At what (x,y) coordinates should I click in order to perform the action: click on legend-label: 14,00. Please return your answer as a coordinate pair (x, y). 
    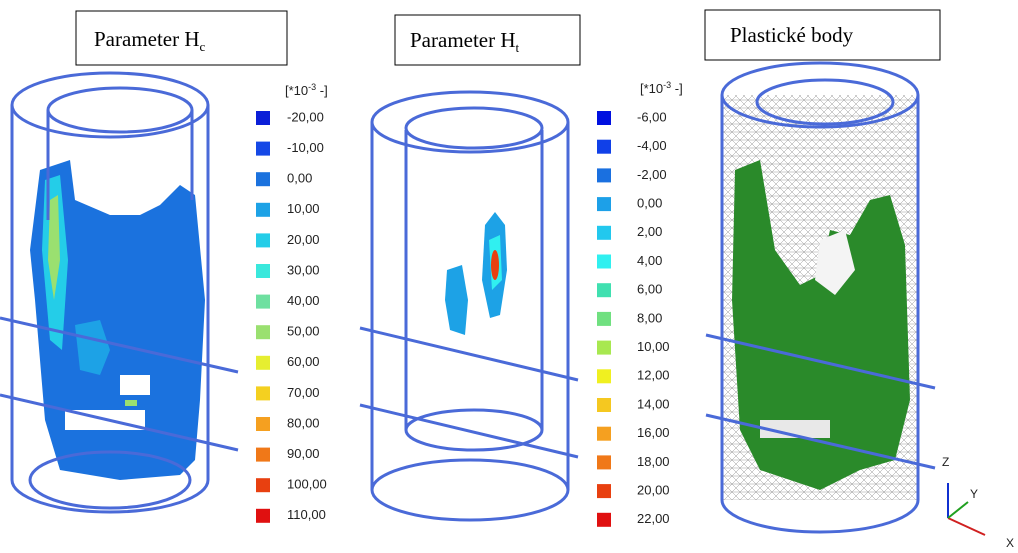
    Looking at the image, I should click on (653, 403).